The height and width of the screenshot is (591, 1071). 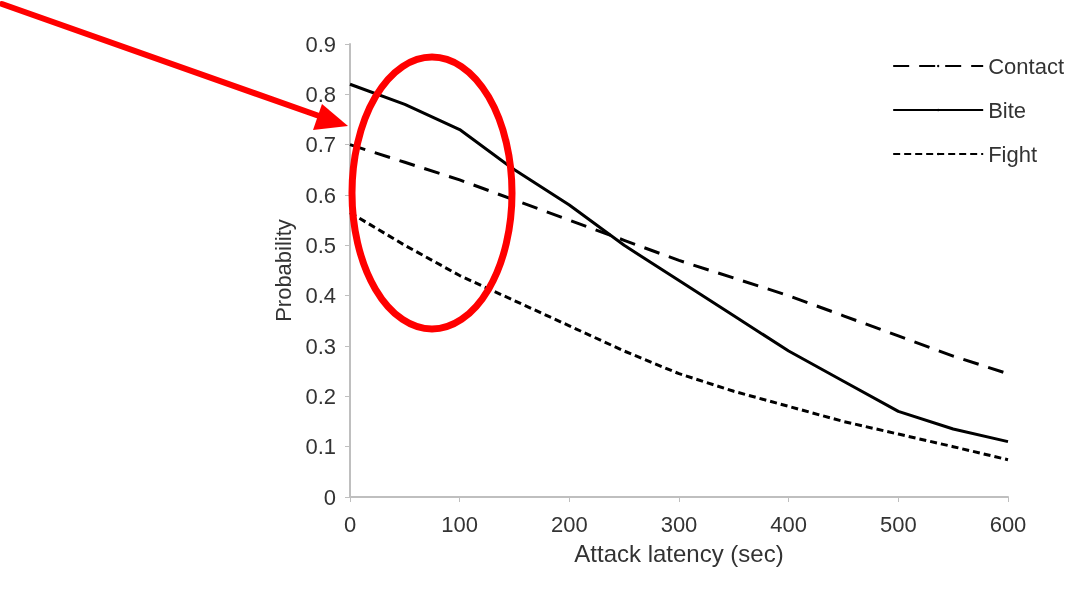 What do you see at coordinates (320, 94) in the screenshot?
I see `y-tick-label: 0.8` at bounding box center [320, 94].